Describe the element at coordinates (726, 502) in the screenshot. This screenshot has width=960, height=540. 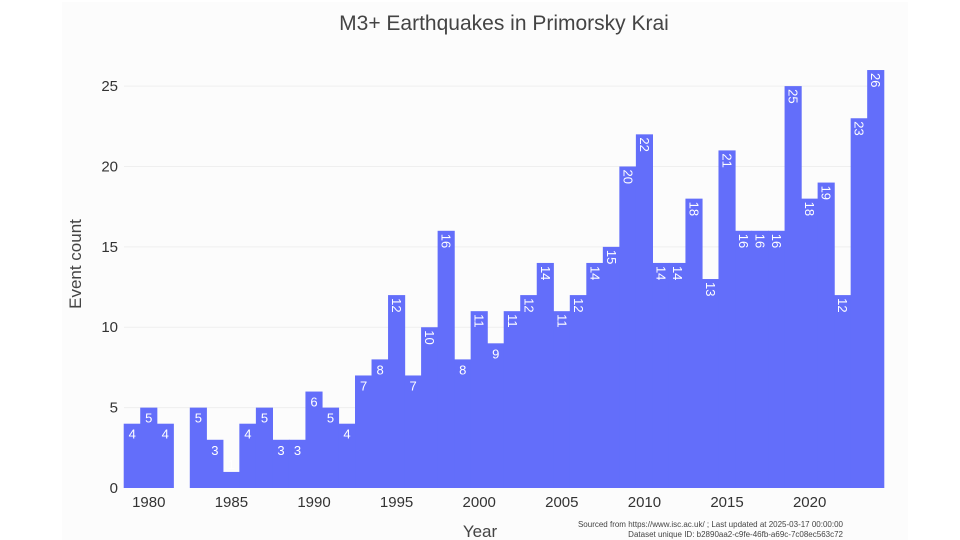
I see `x-tick-label: 2015` at that location.